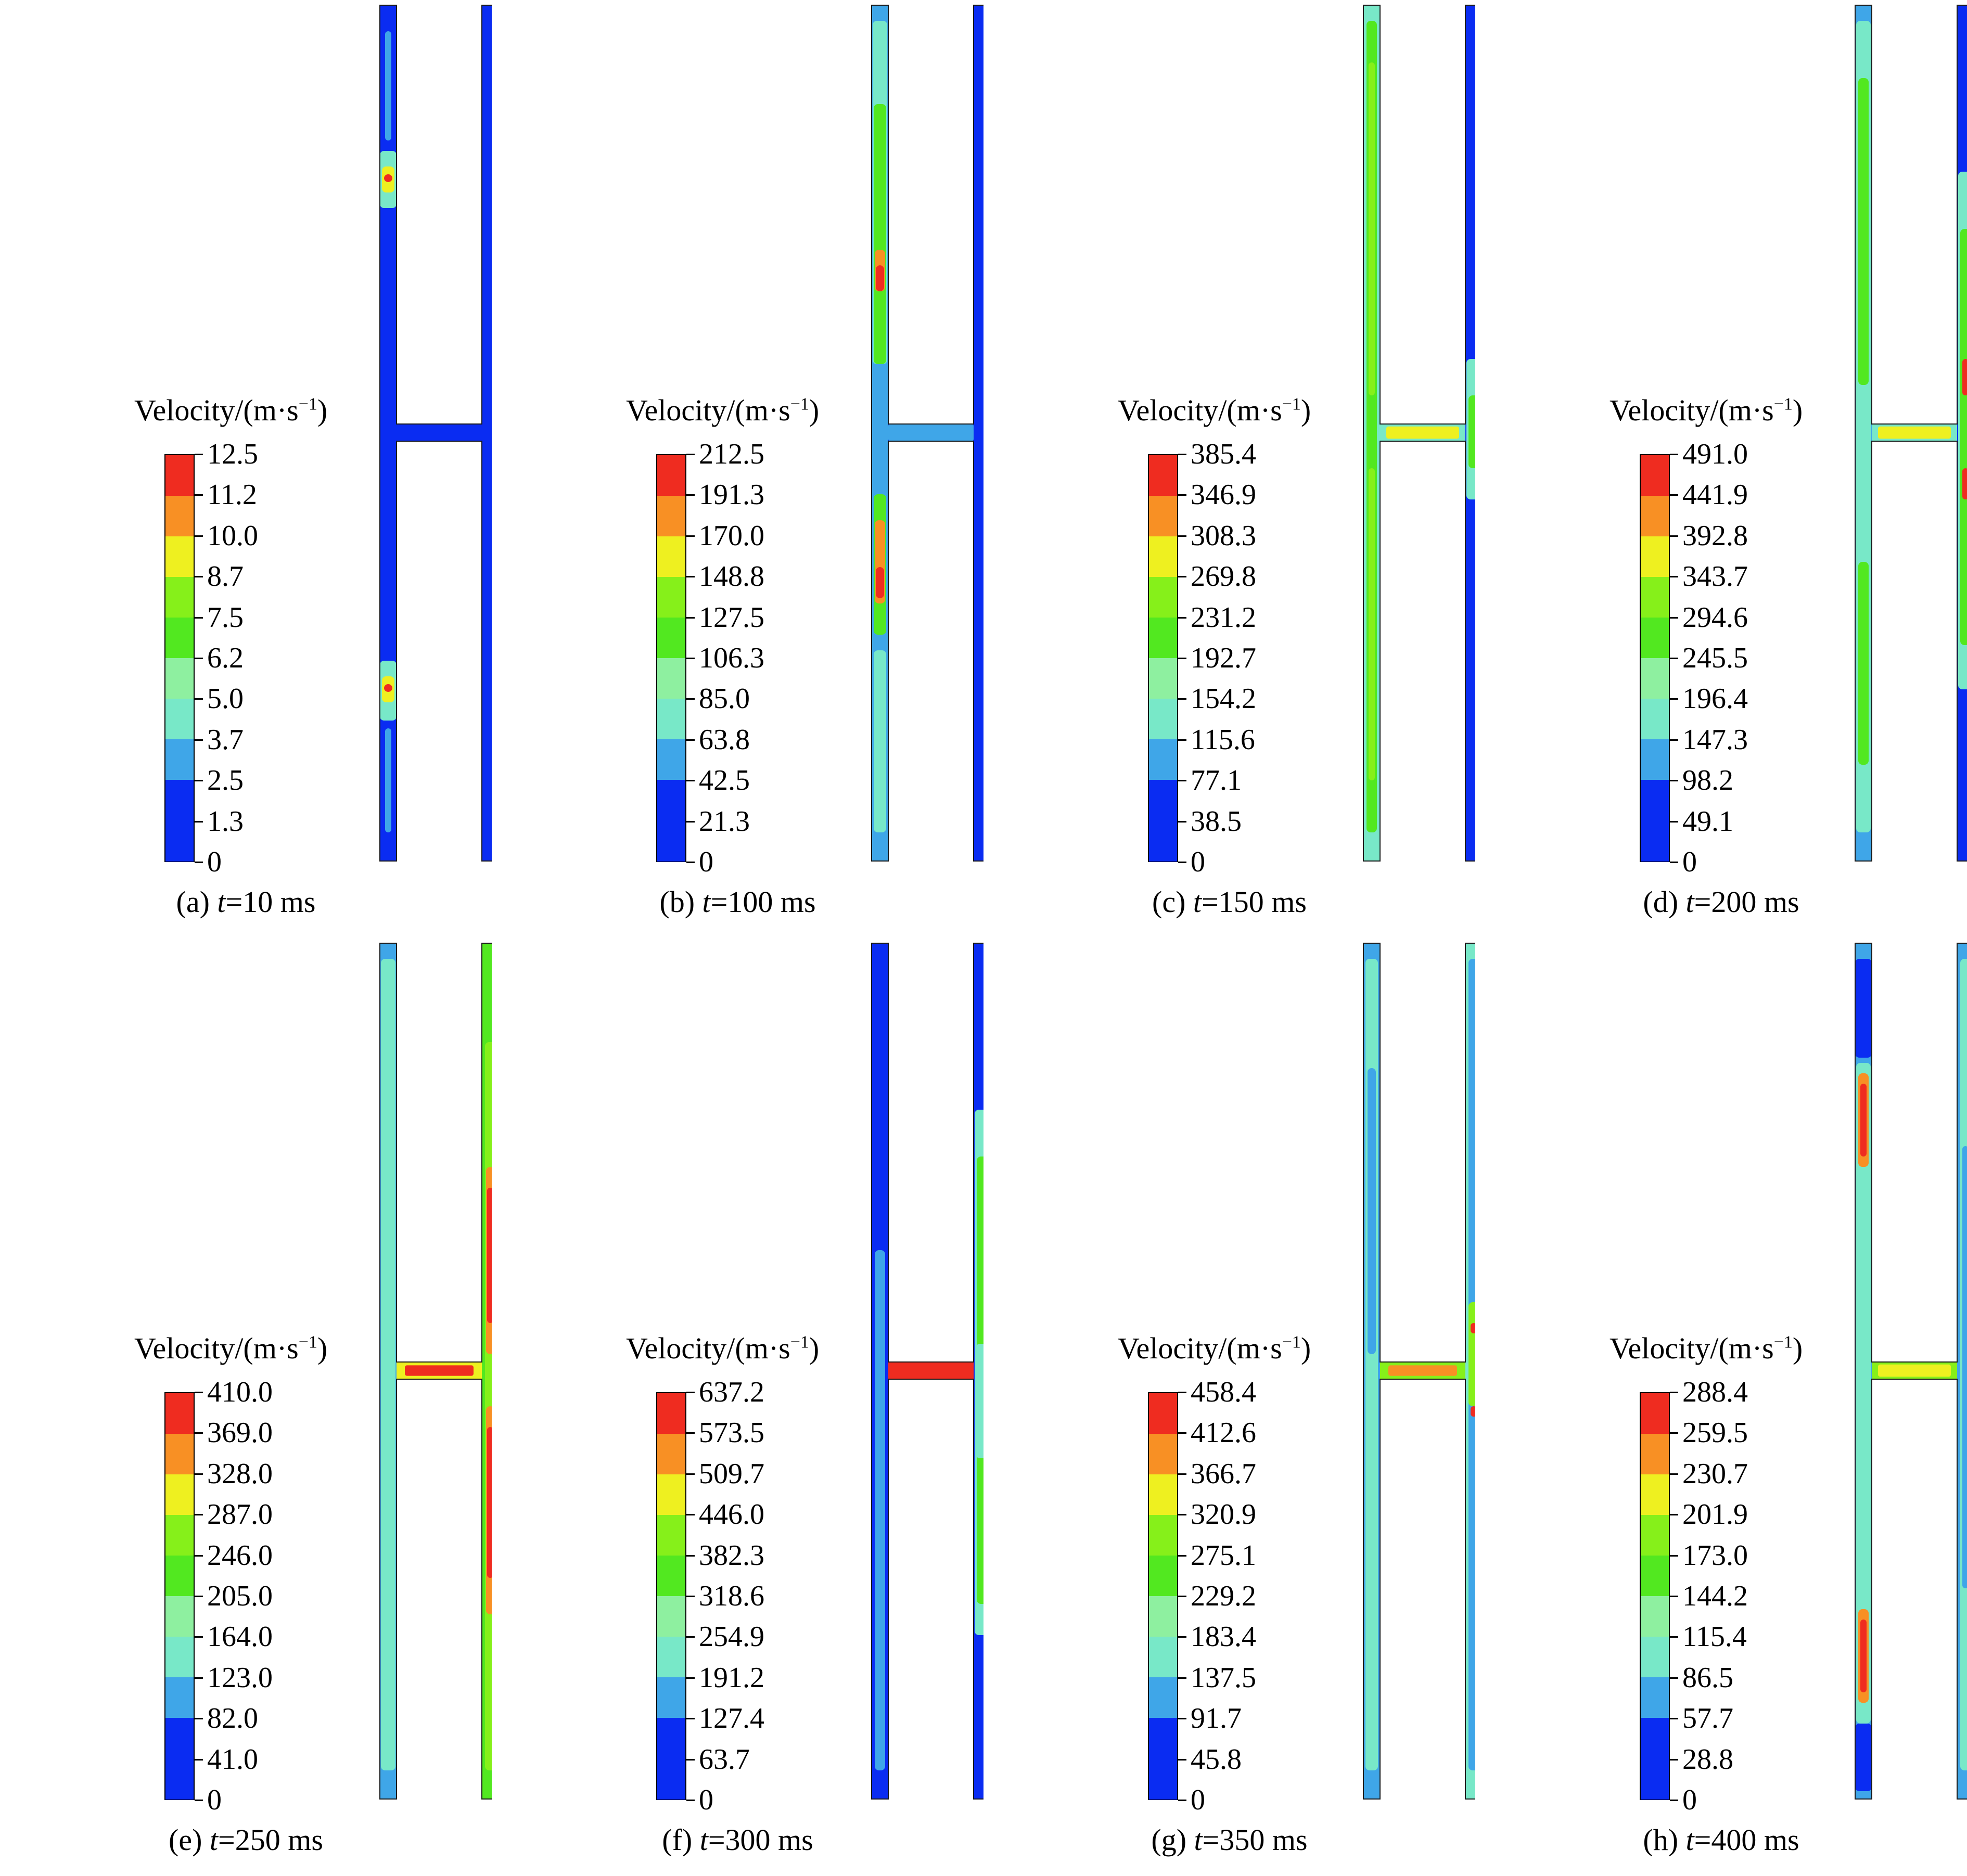  Describe the element at coordinates (225, 576) in the screenshot. I see `colorbar-tick-label: 8.7` at that location.